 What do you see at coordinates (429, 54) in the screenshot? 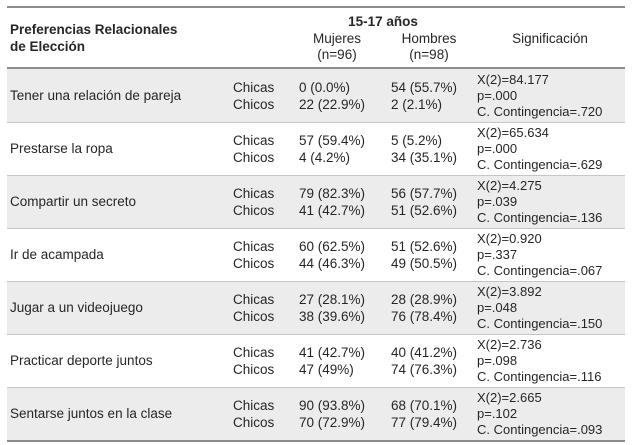
I see `hombres-n: (n=98)` at bounding box center [429, 54].